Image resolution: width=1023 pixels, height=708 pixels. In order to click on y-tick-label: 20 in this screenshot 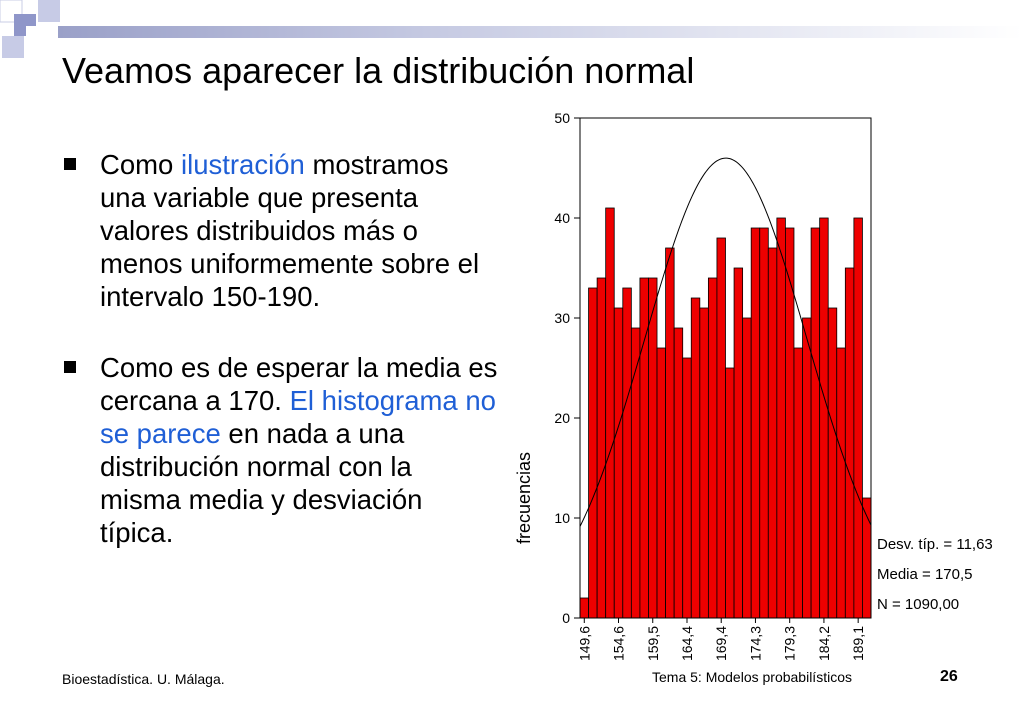, I will do `click(562, 418)`.